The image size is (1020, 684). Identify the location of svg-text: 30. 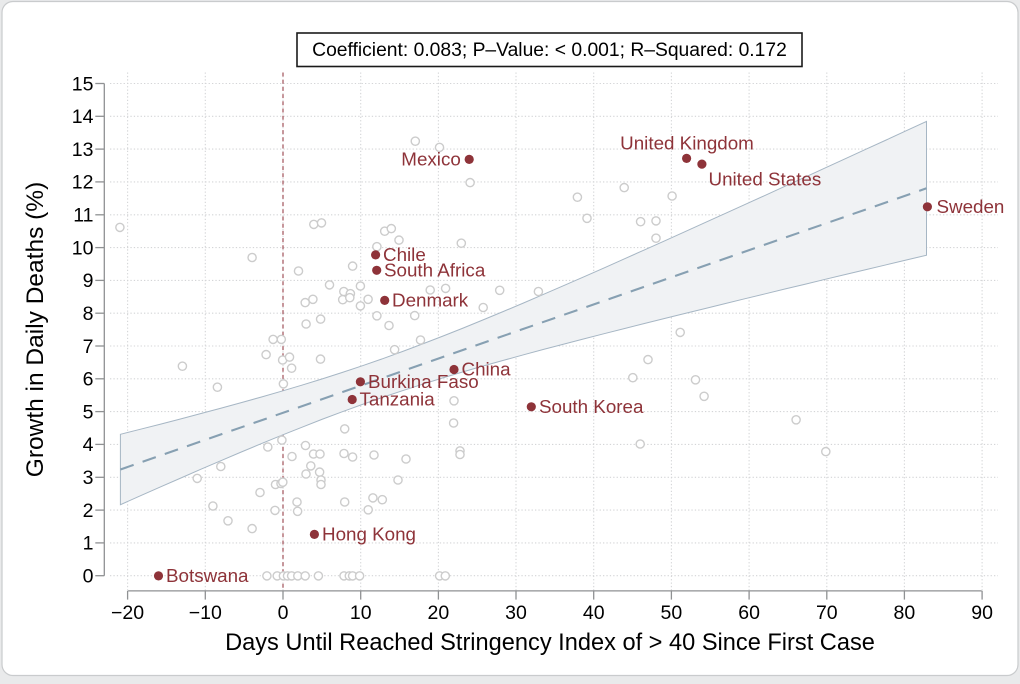
(516, 613).